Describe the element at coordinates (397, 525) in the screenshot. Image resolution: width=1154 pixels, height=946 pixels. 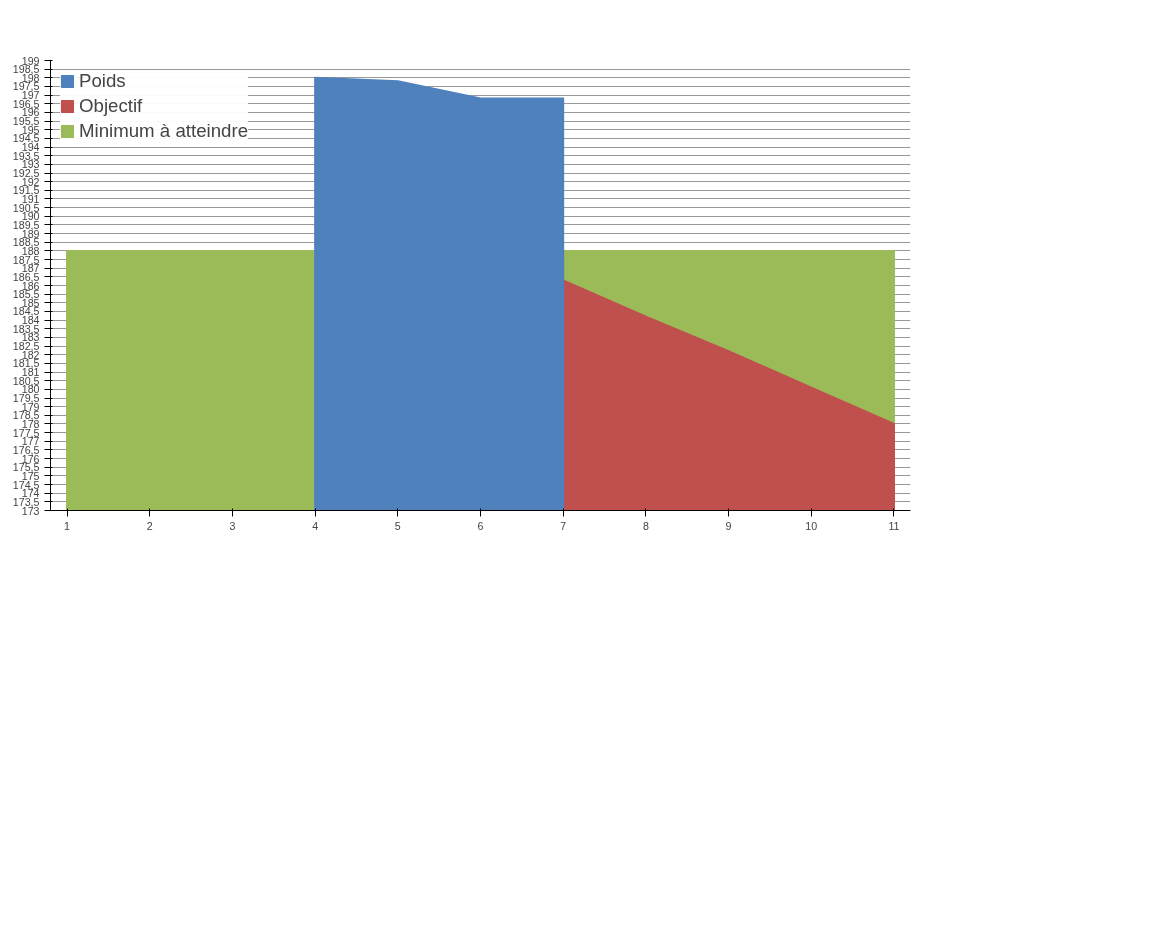
I see `x-tick-label: 5` at that location.